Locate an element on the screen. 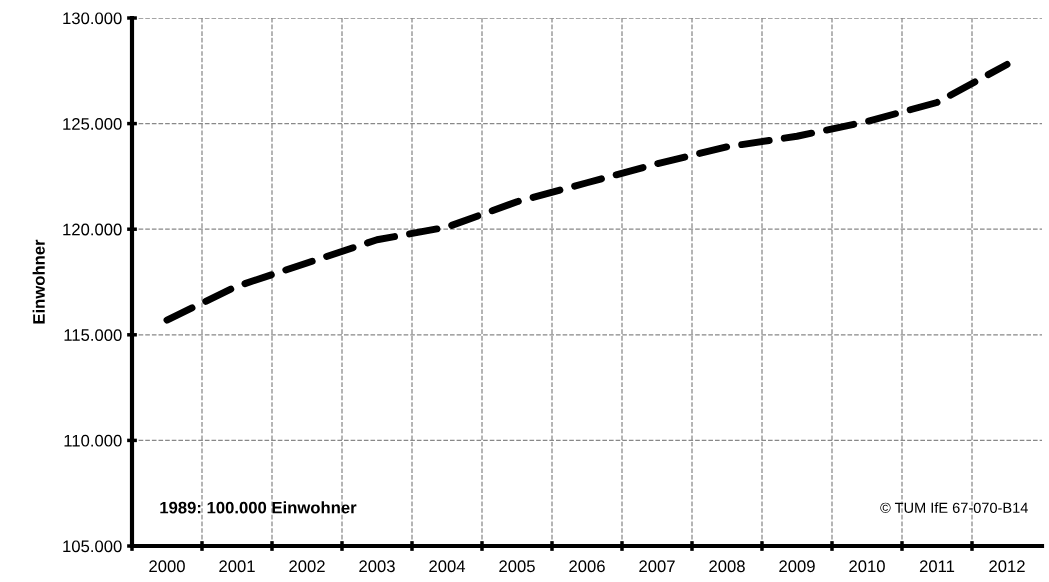 Image resolution: width=1049 pixels, height=582 pixels. x-tick-label: 2001 is located at coordinates (237, 566).